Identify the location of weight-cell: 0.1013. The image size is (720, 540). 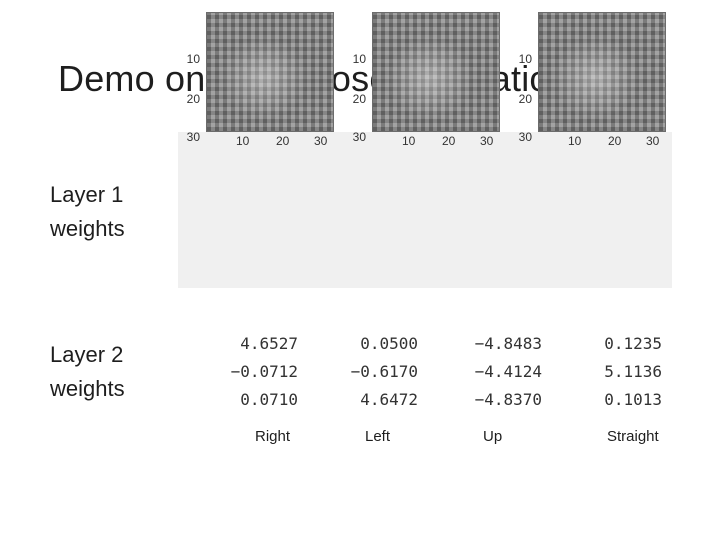
(633, 399).